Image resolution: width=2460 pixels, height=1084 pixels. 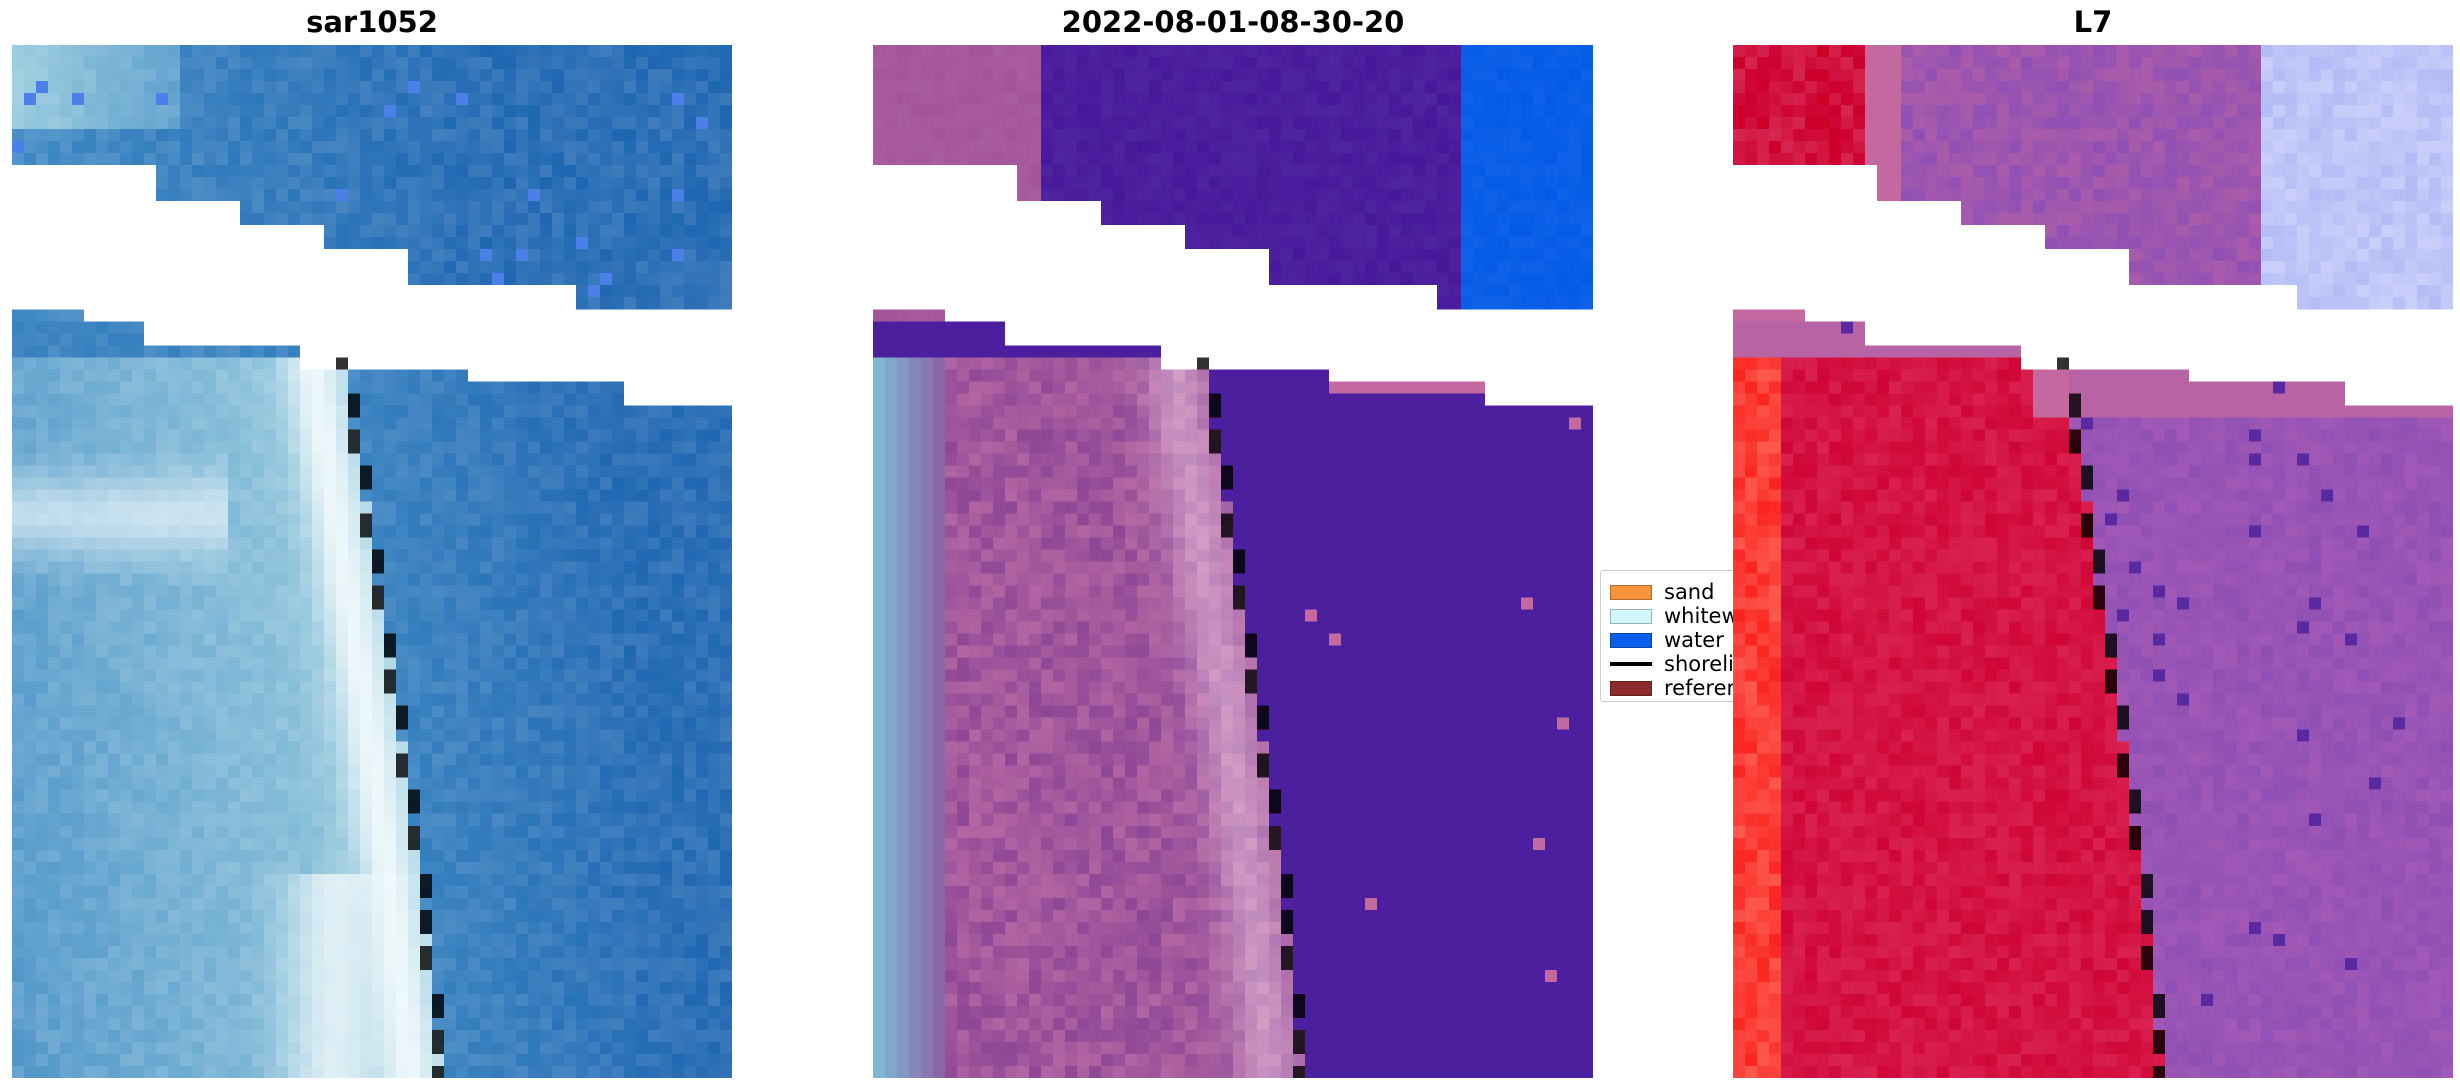 What do you see at coordinates (1698, 616) in the screenshot?
I see `legend-label-whitewater: whitewater` at bounding box center [1698, 616].